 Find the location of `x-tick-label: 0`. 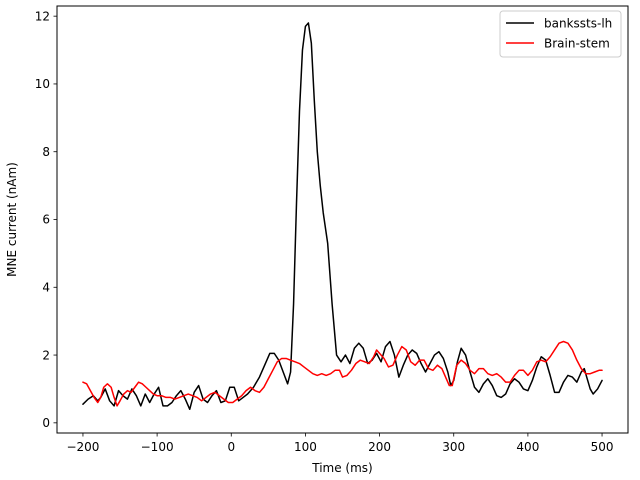

x-tick-label: 0 is located at coordinates (231, 447).